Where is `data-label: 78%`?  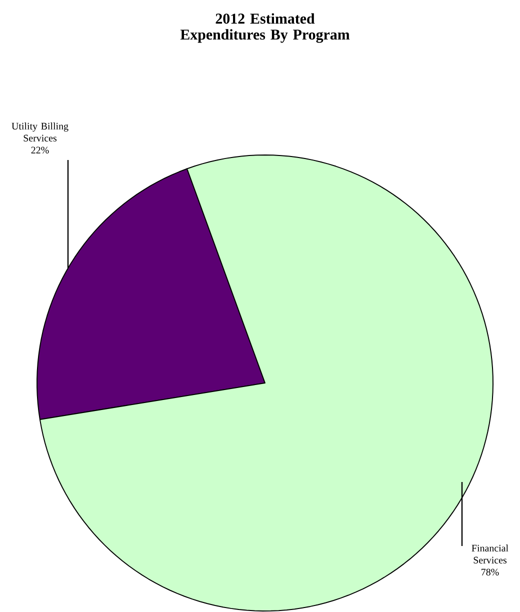
data-label: 78% is located at coordinates (490, 572).